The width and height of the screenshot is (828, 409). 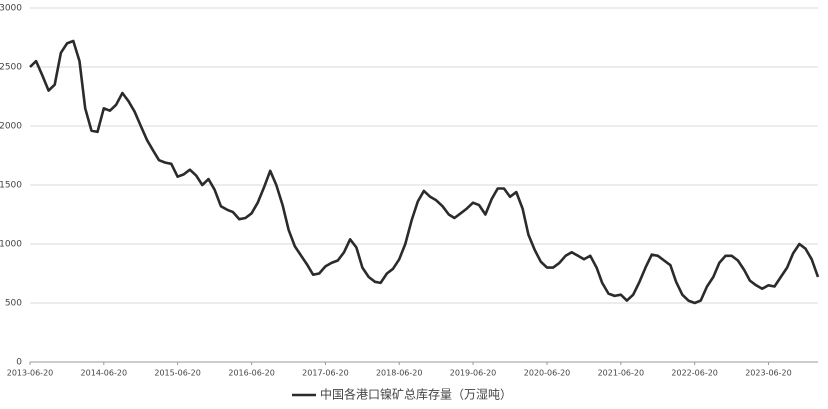 I want to click on x-tick-label: 2020-06-20, so click(x=547, y=373).